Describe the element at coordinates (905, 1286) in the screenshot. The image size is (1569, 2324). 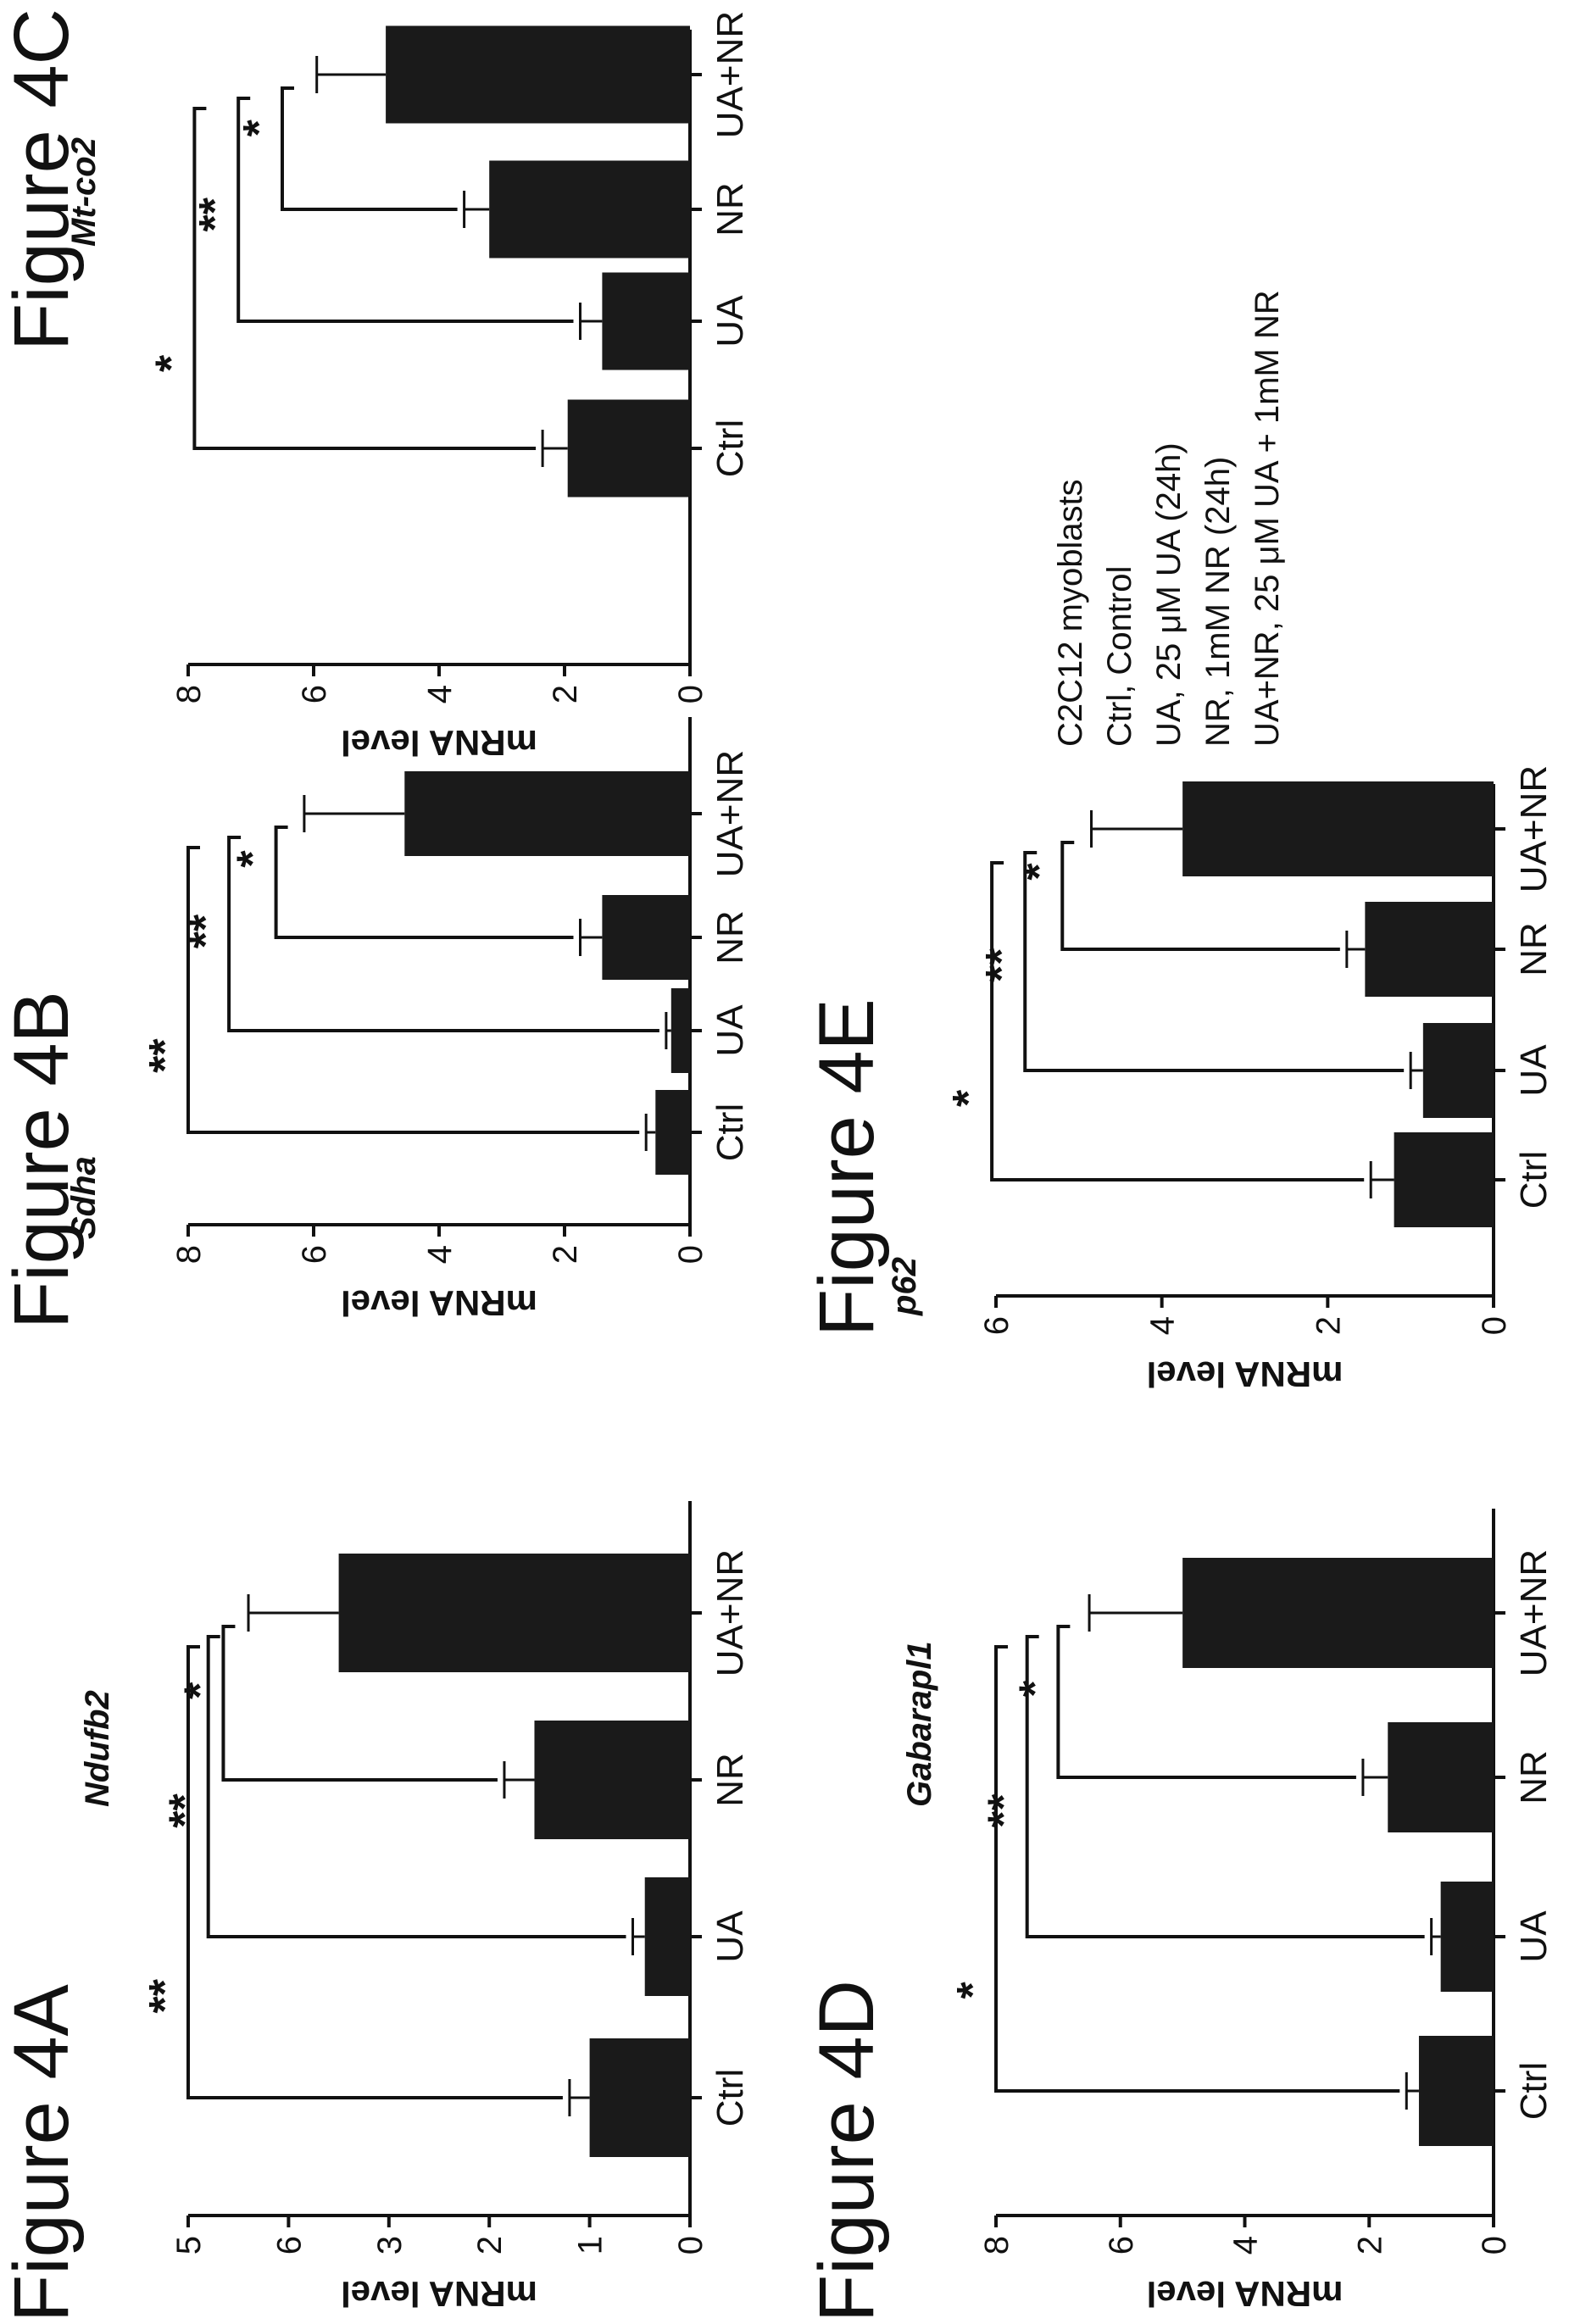
I see `gene-label: p62` at that location.